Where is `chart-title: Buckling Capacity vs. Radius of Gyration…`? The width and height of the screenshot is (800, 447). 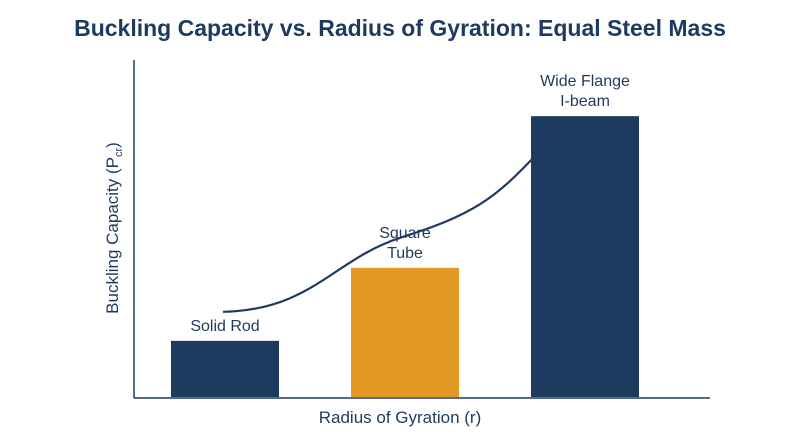
chart-title: Buckling Capacity vs. Radius of Gyration… is located at coordinates (400, 28).